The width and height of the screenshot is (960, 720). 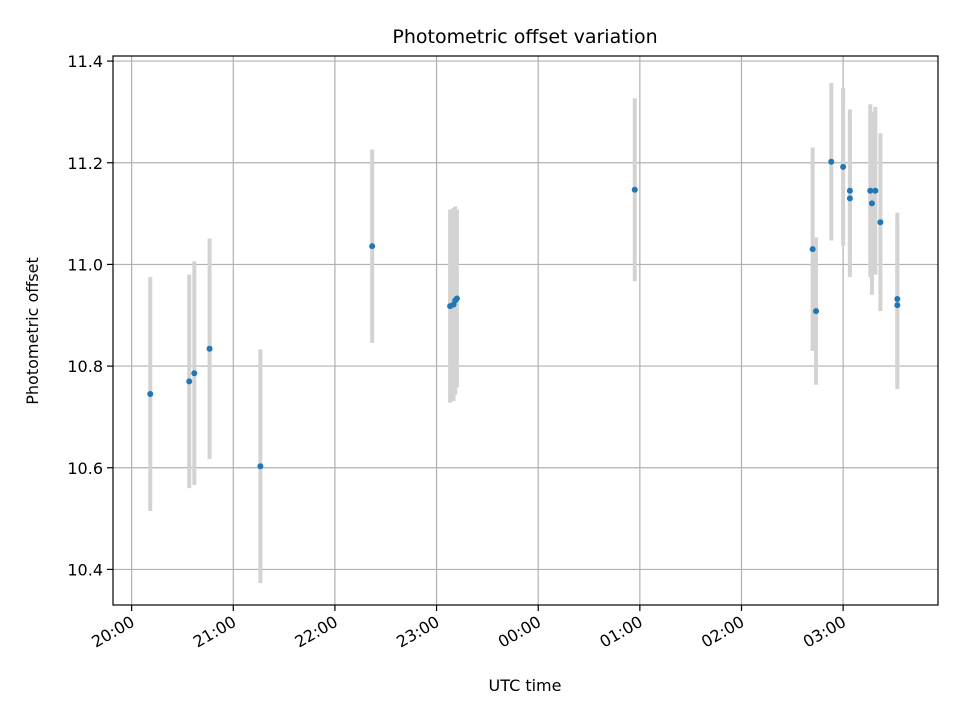 What do you see at coordinates (90, 315) in the screenshot?
I see `y-axis-ticks: 10.4 10.6 10.8 11.0 11.2 11.4` at bounding box center [90, 315].